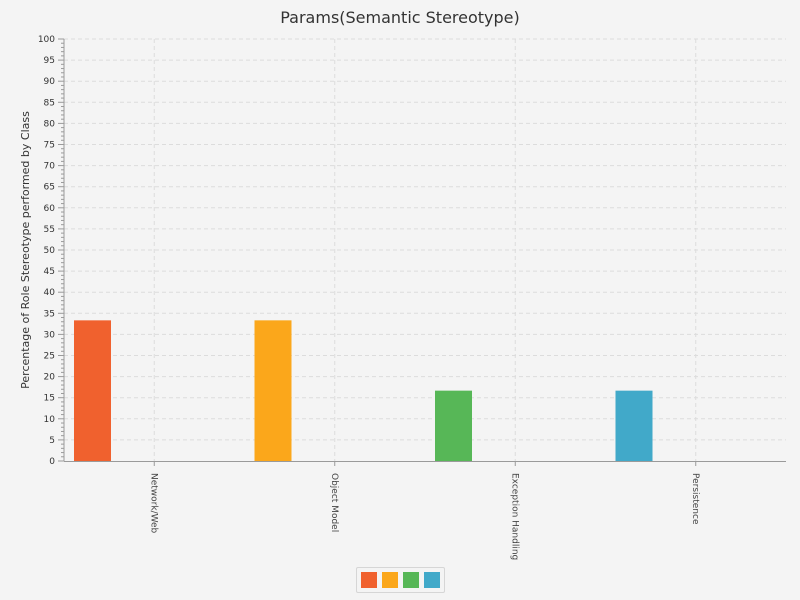 The height and width of the screenshot is (600, 800). What do you see at coordinates (400, 580) in the screenshot?
I see `legend` at bounding box center [400, 580].